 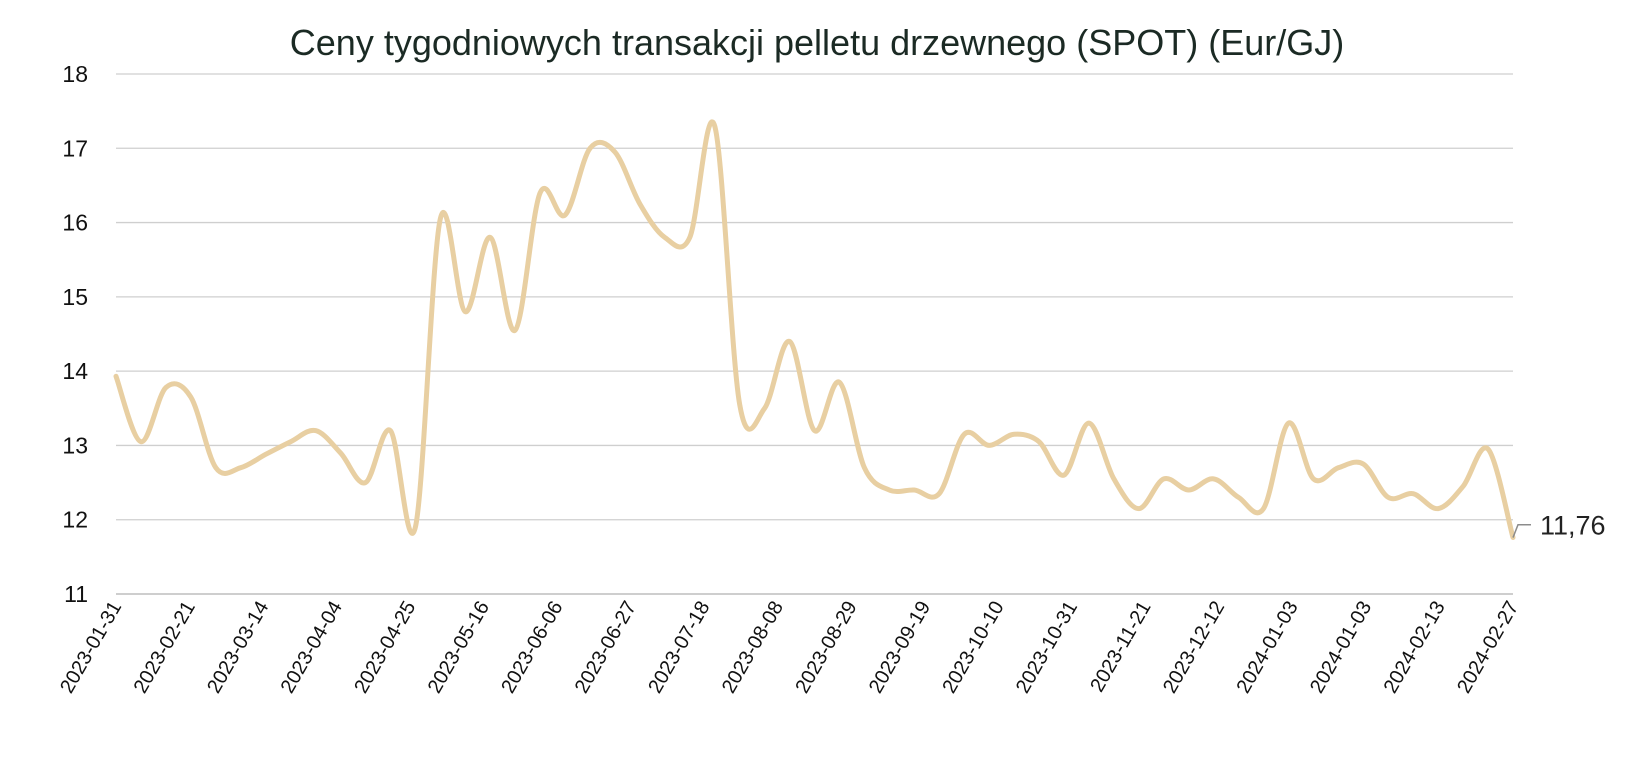 I want to click on x-tick-label: 2023-02-21, so click(x=165, y=648).